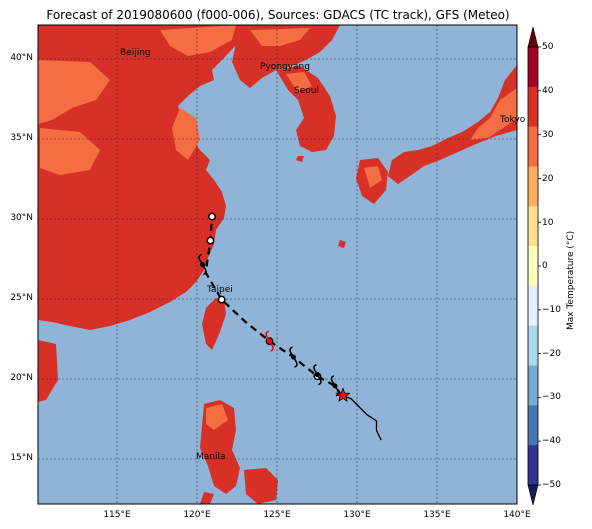 Image resolution: width=592 pixels, height=529 pixels. What do you see at coordinates (306, 91) in the screenshot?
I see `city-label-seoul: Seoul` at bounding box center [306, 91].